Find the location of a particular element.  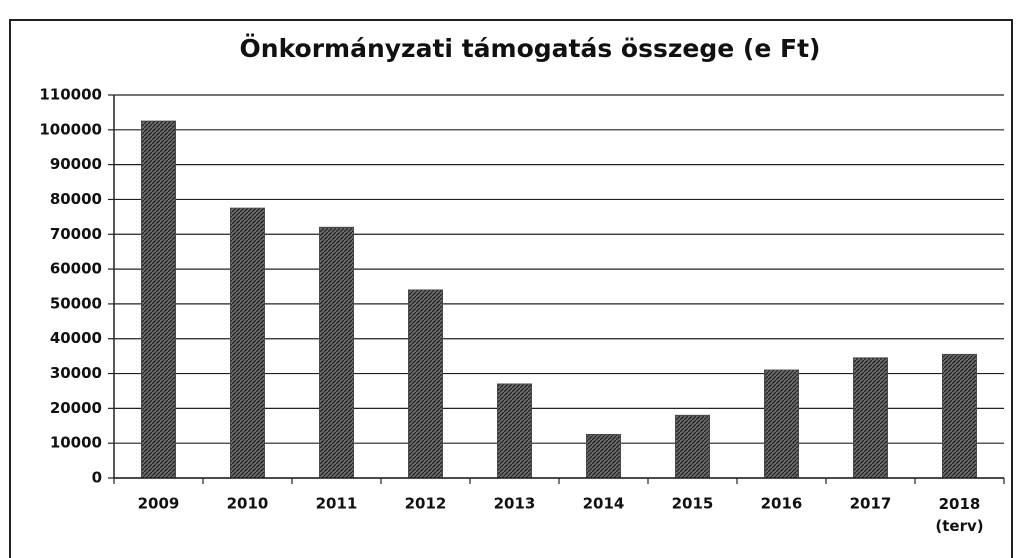

x-tick-label: 2012 is located at coordinates (426, 504).